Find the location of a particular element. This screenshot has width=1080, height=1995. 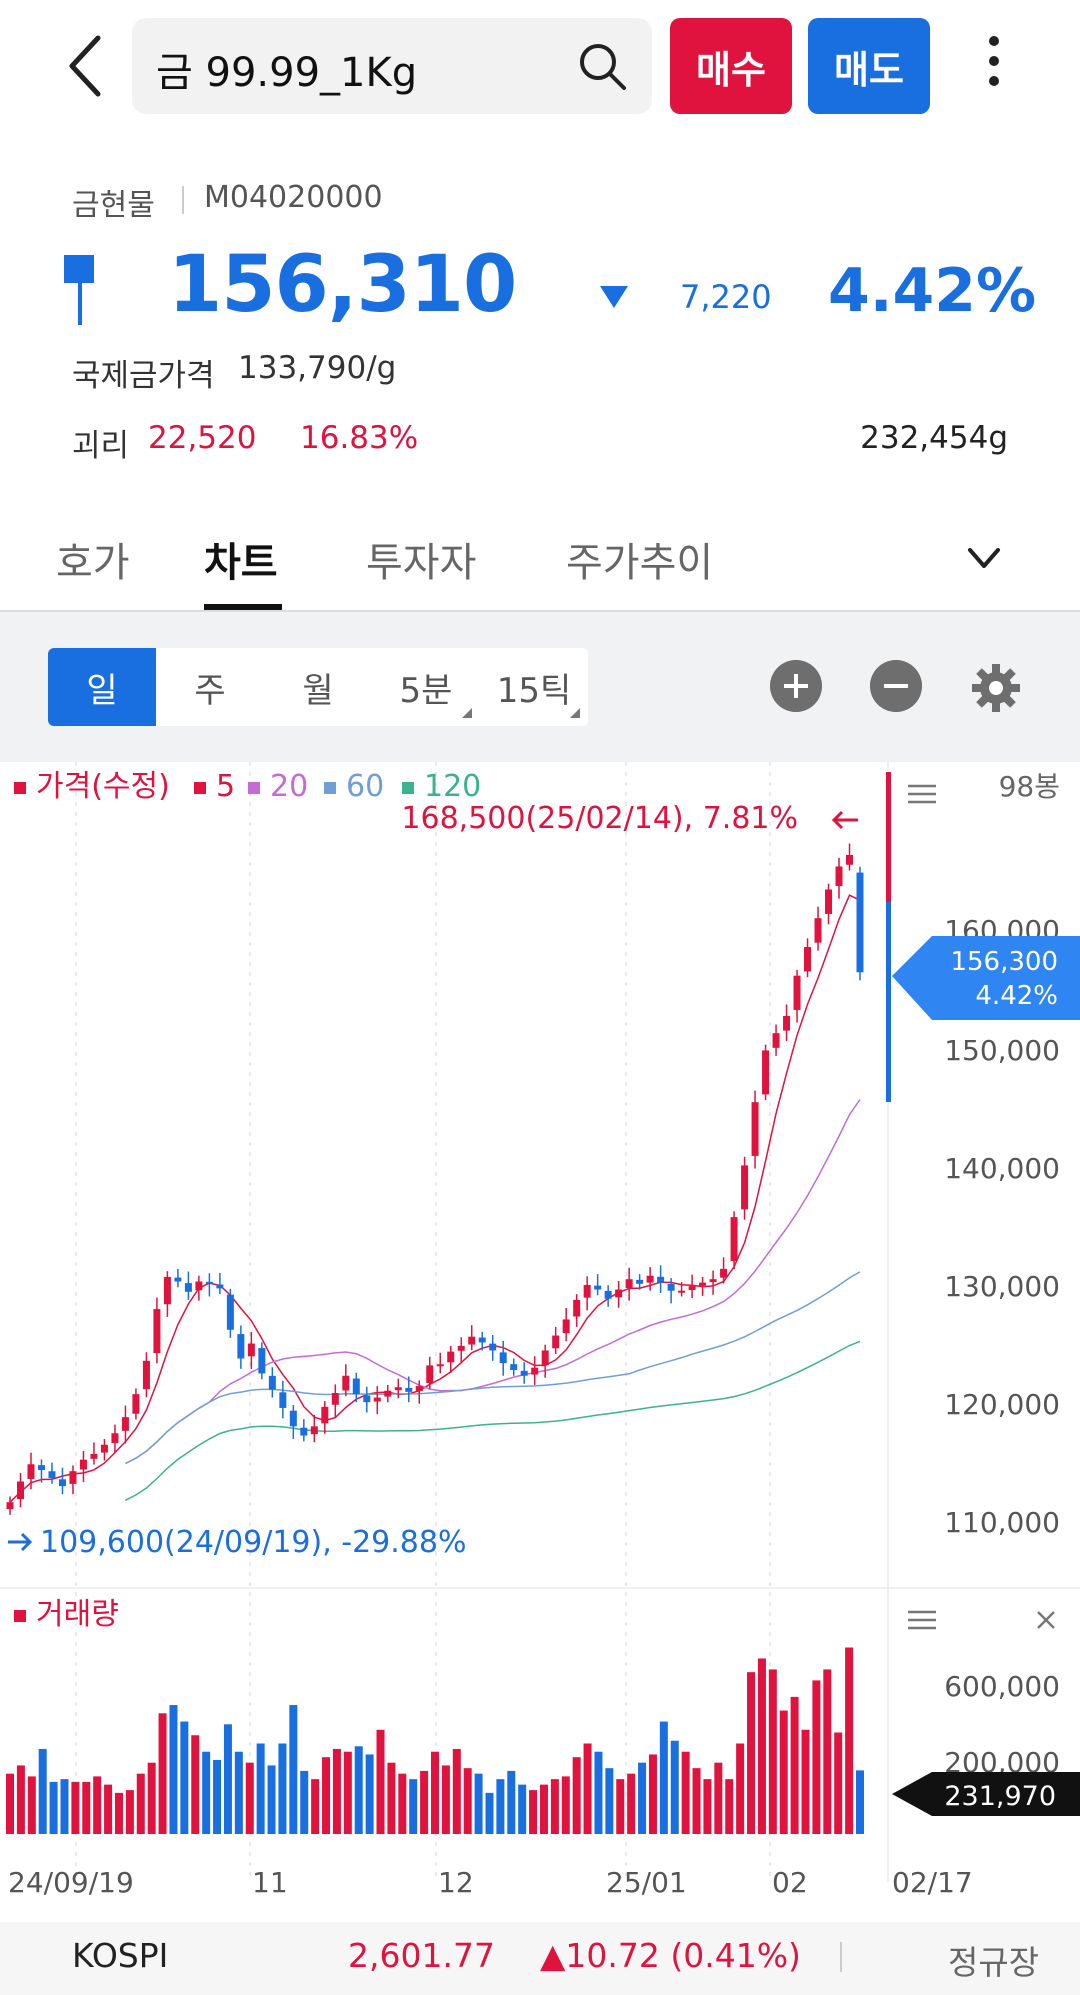

sell-button: 매도 is located at coordinates (869, 66).